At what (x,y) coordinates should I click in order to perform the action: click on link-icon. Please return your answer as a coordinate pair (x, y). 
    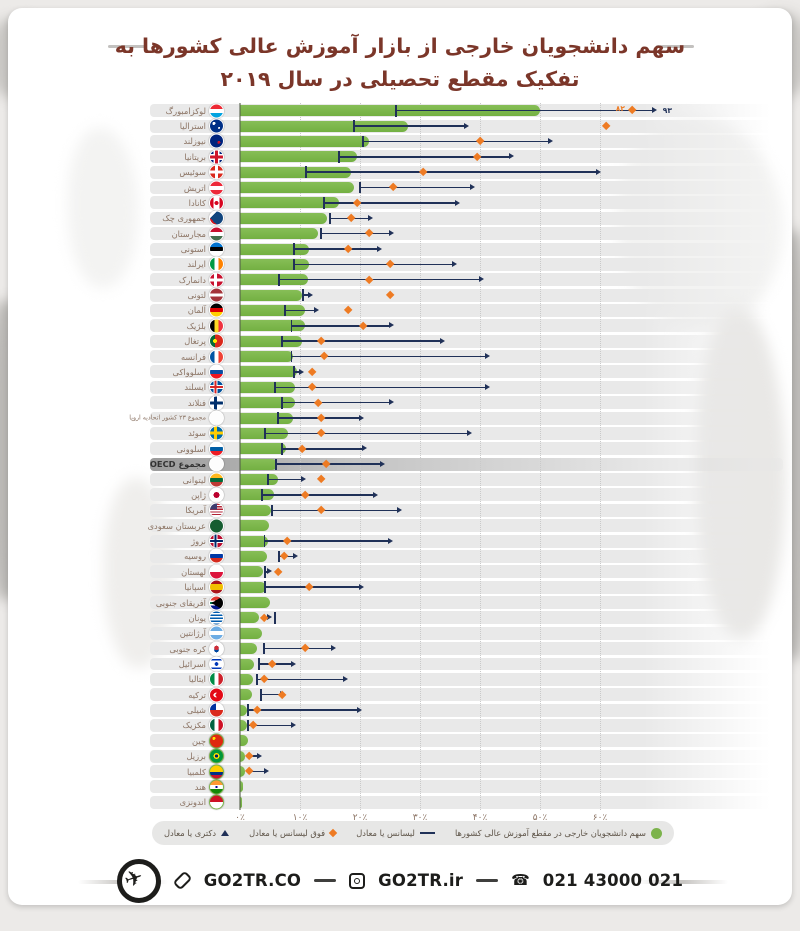
    Looking at the image, I should click on (182, 880).